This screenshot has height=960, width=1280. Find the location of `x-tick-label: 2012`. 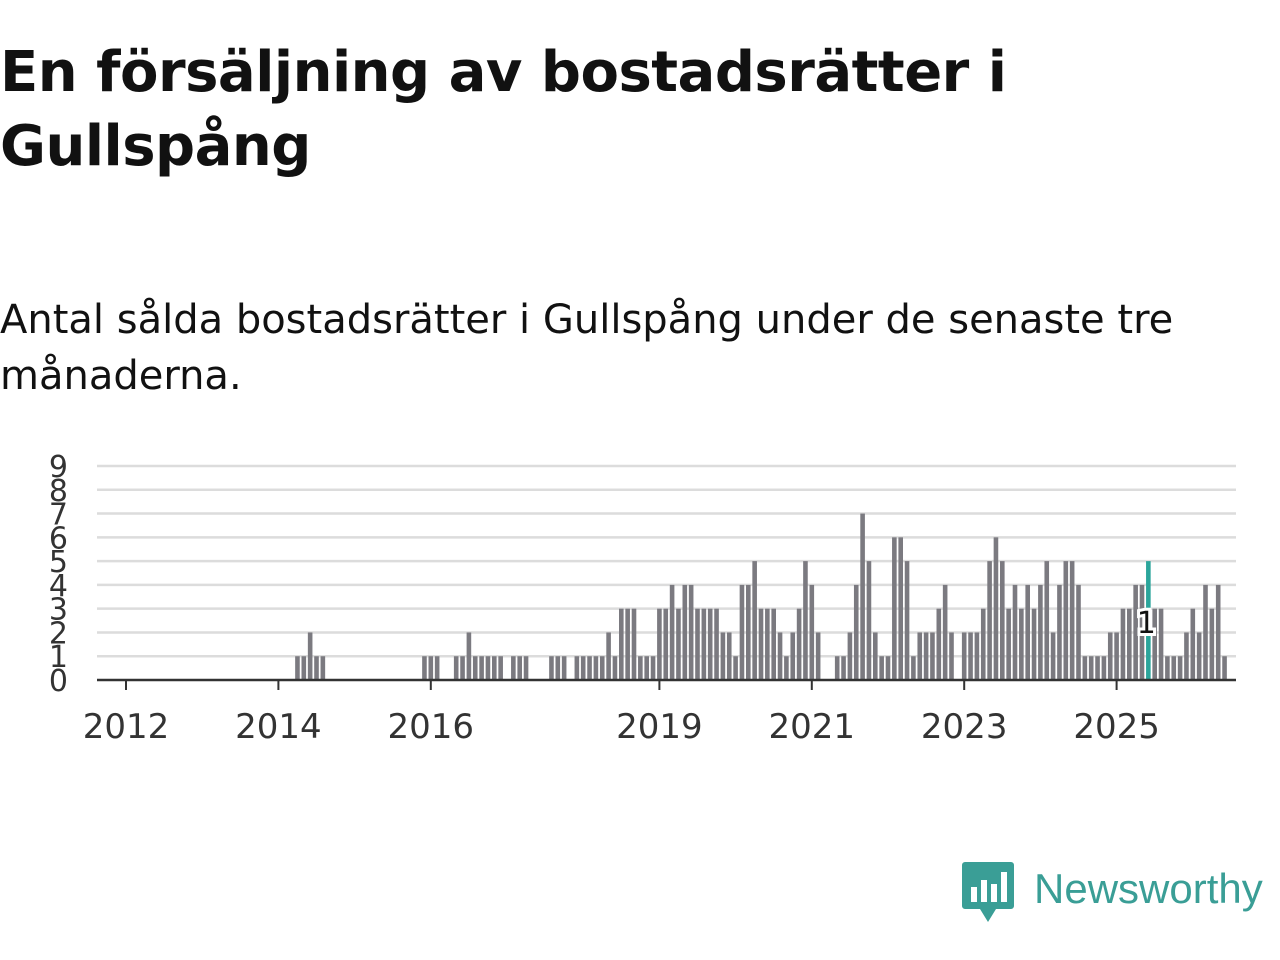

x-tick-label: 2012 is located at coordinates (126, 727).